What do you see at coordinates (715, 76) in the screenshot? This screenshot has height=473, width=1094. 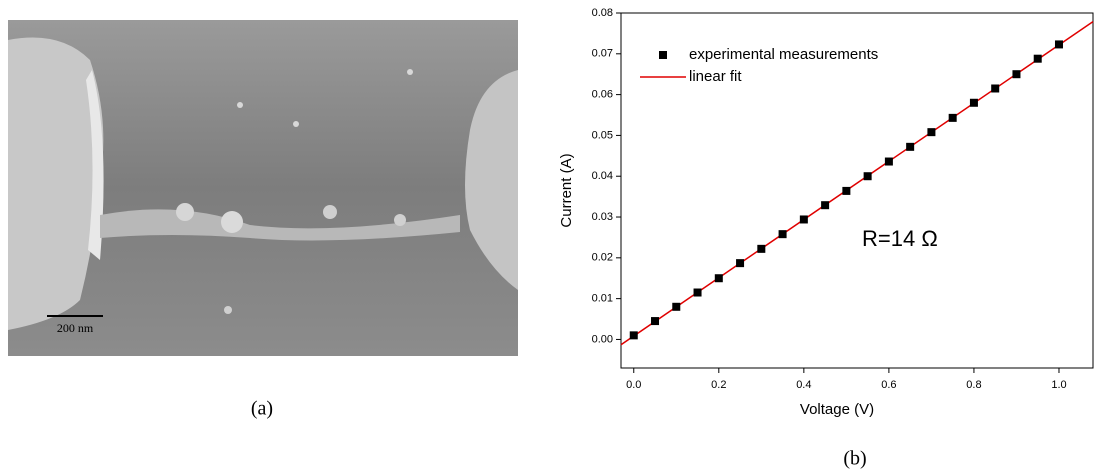 I see `legend-label: linear fit` at bounding box center [715, 76].